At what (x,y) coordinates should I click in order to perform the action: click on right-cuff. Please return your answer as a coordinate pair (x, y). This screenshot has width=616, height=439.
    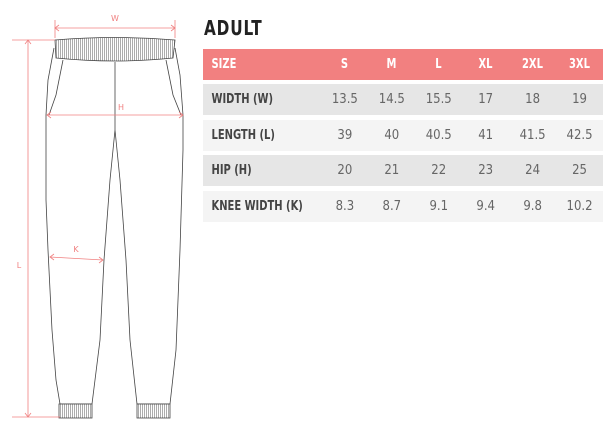
    Looking at the image, I should click on (153, 411).